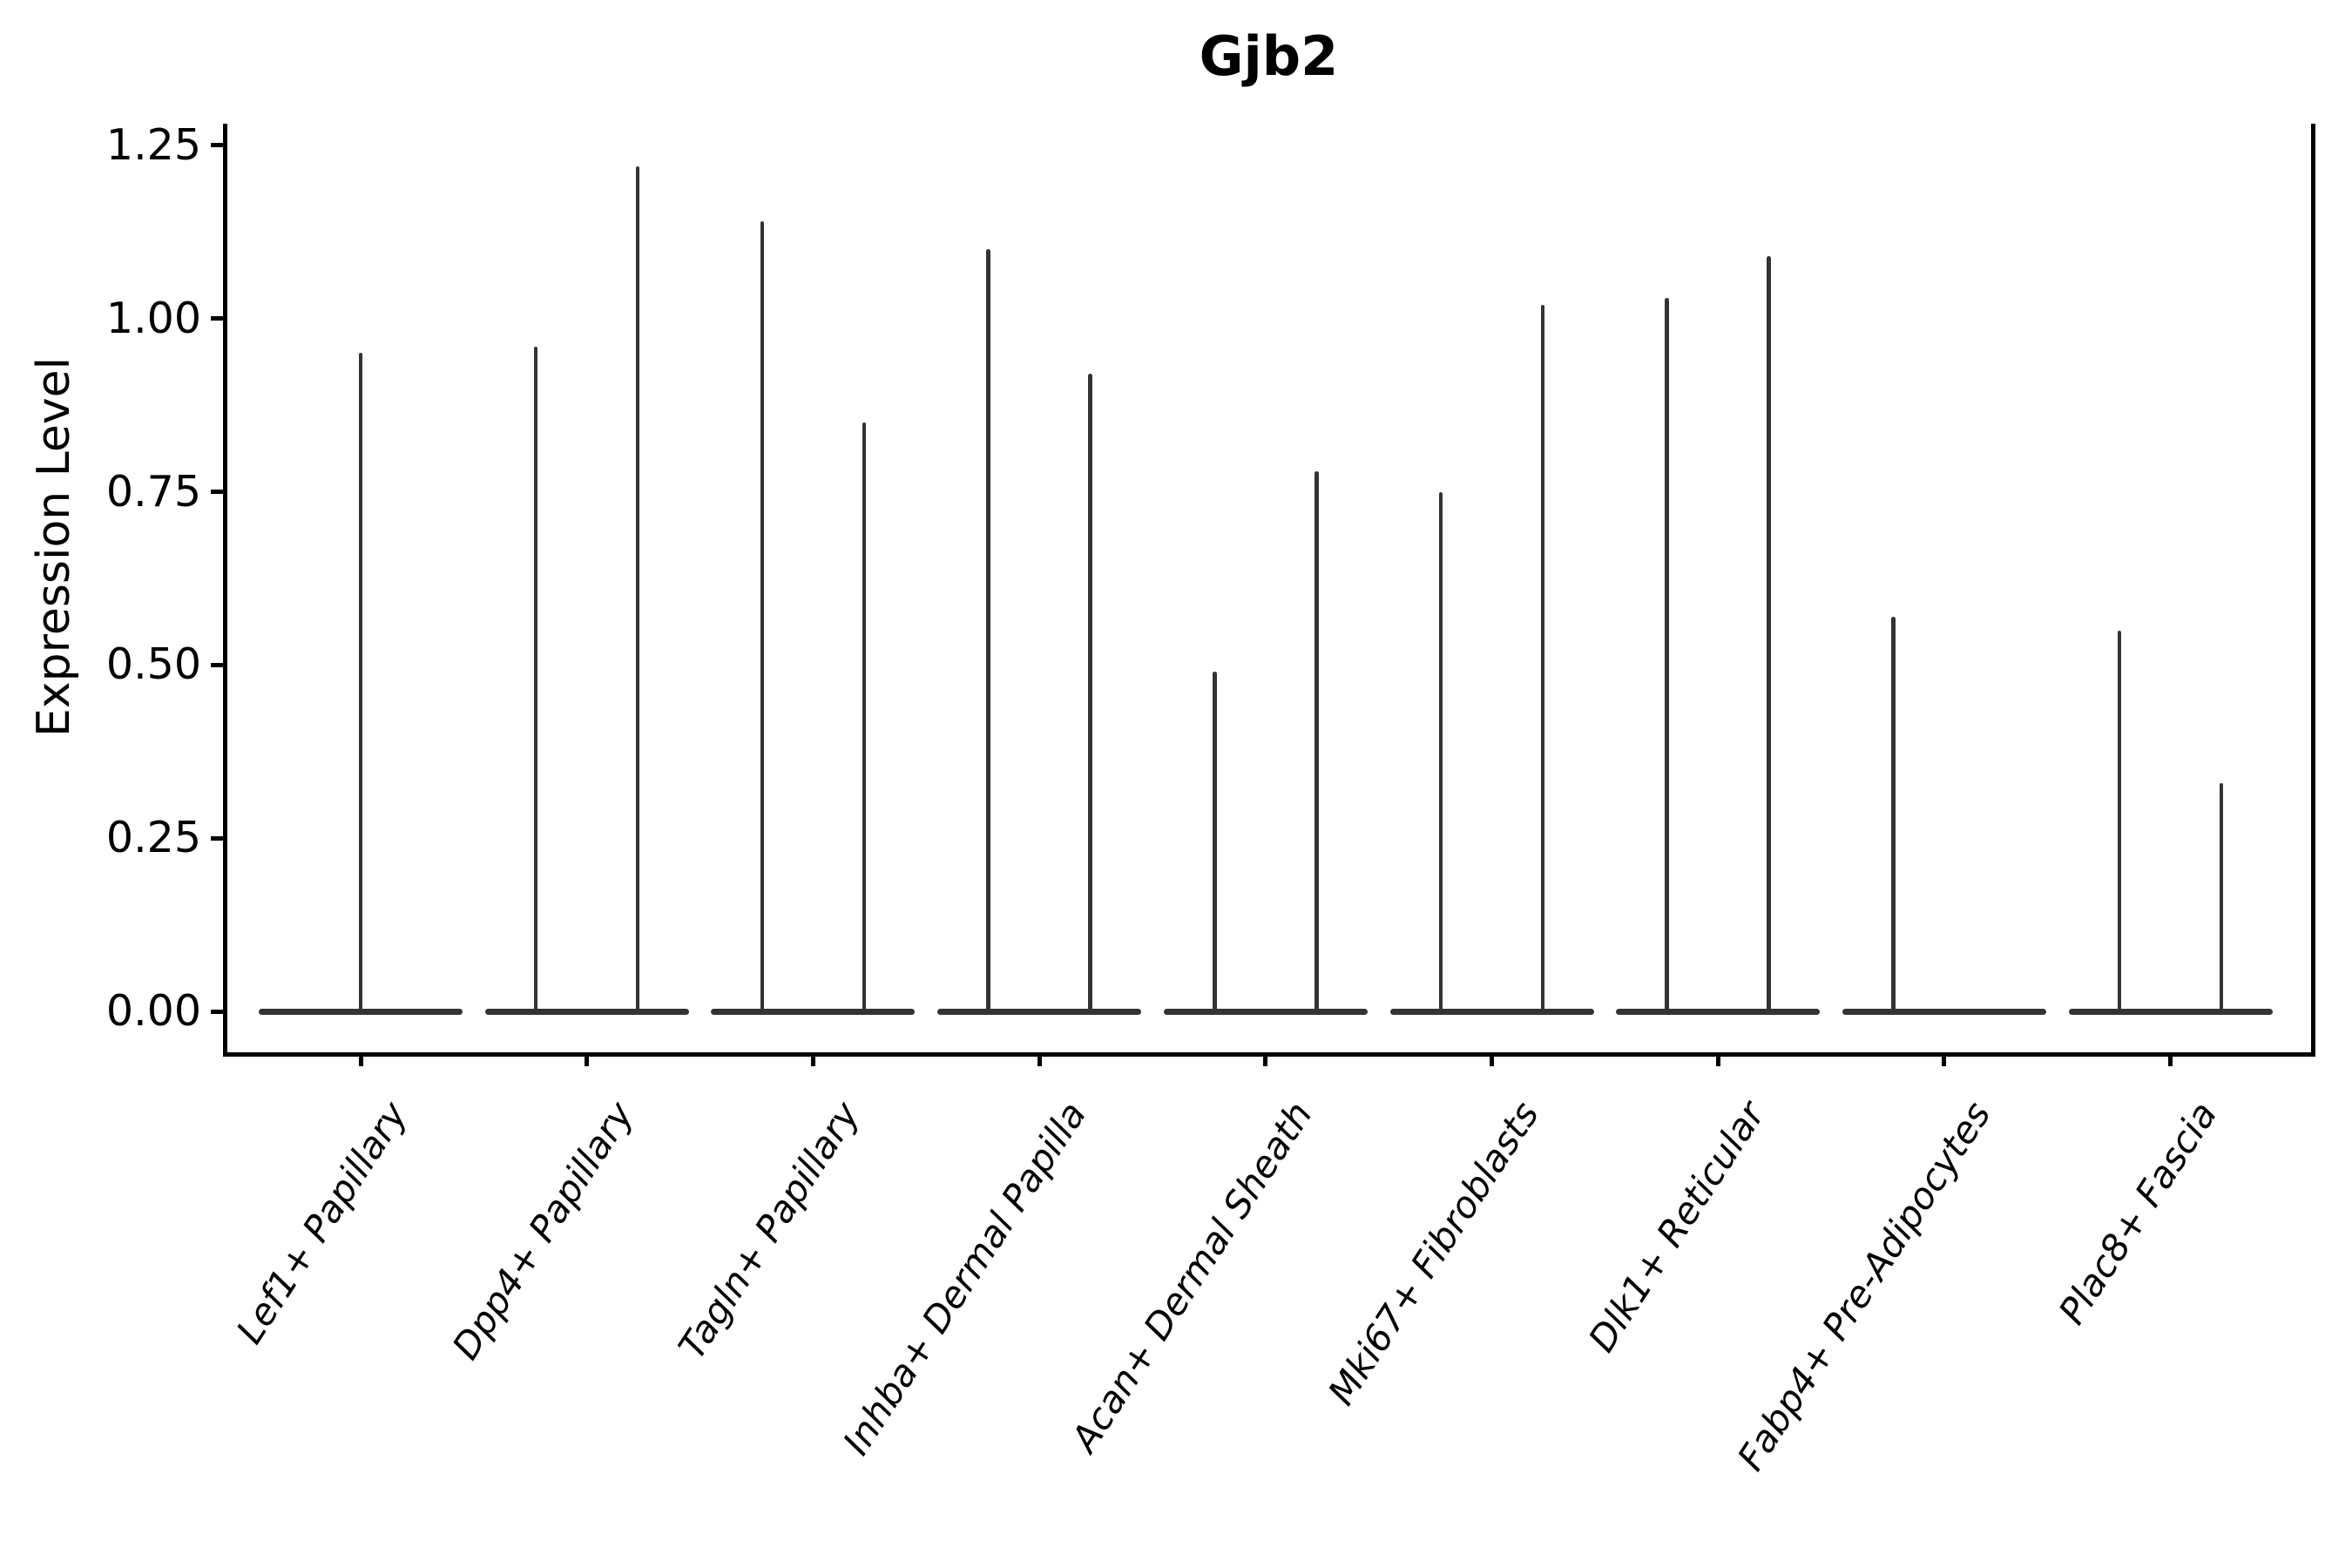 This screenshot has width=2352, height=1568. I want to click on y-tick-label: 1.00, so click(153, 318).